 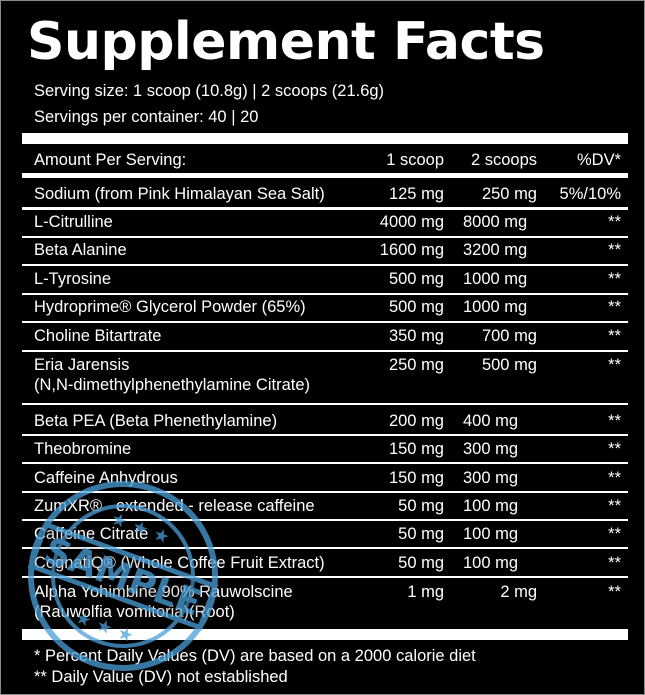 What do you see at coordinates (83, 449) in the screenshot?
I see `ingredient-name: Theobromine` at bounding box center [83, 449].